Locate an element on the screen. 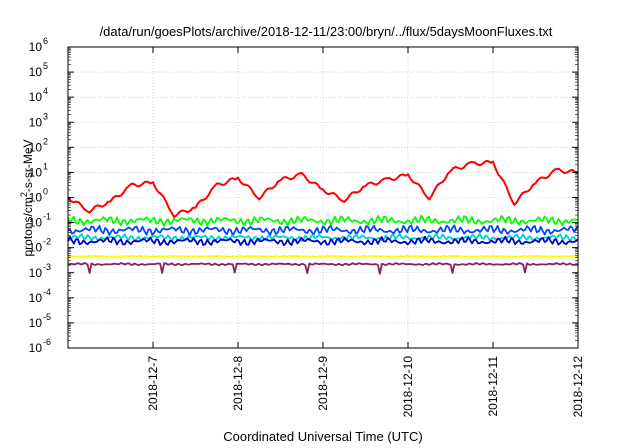 Image resolution: width=640 pixels, height=448 pixels. x-tick-label: 2018-12-9 is located at coordinates (323, 383).